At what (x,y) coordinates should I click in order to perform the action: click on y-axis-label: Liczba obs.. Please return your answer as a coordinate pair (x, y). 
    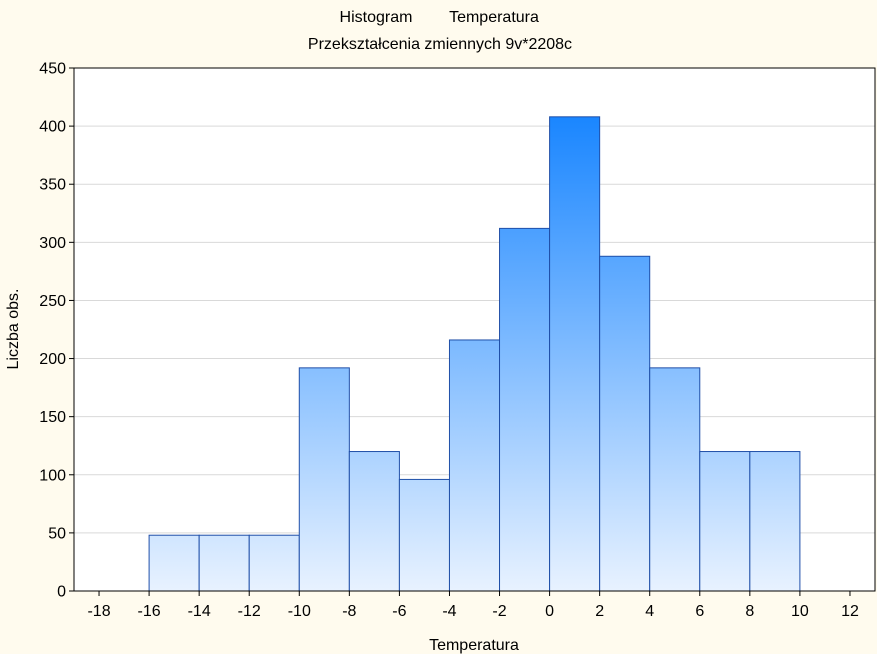
    Looking at the image, I should click on (13, 329).